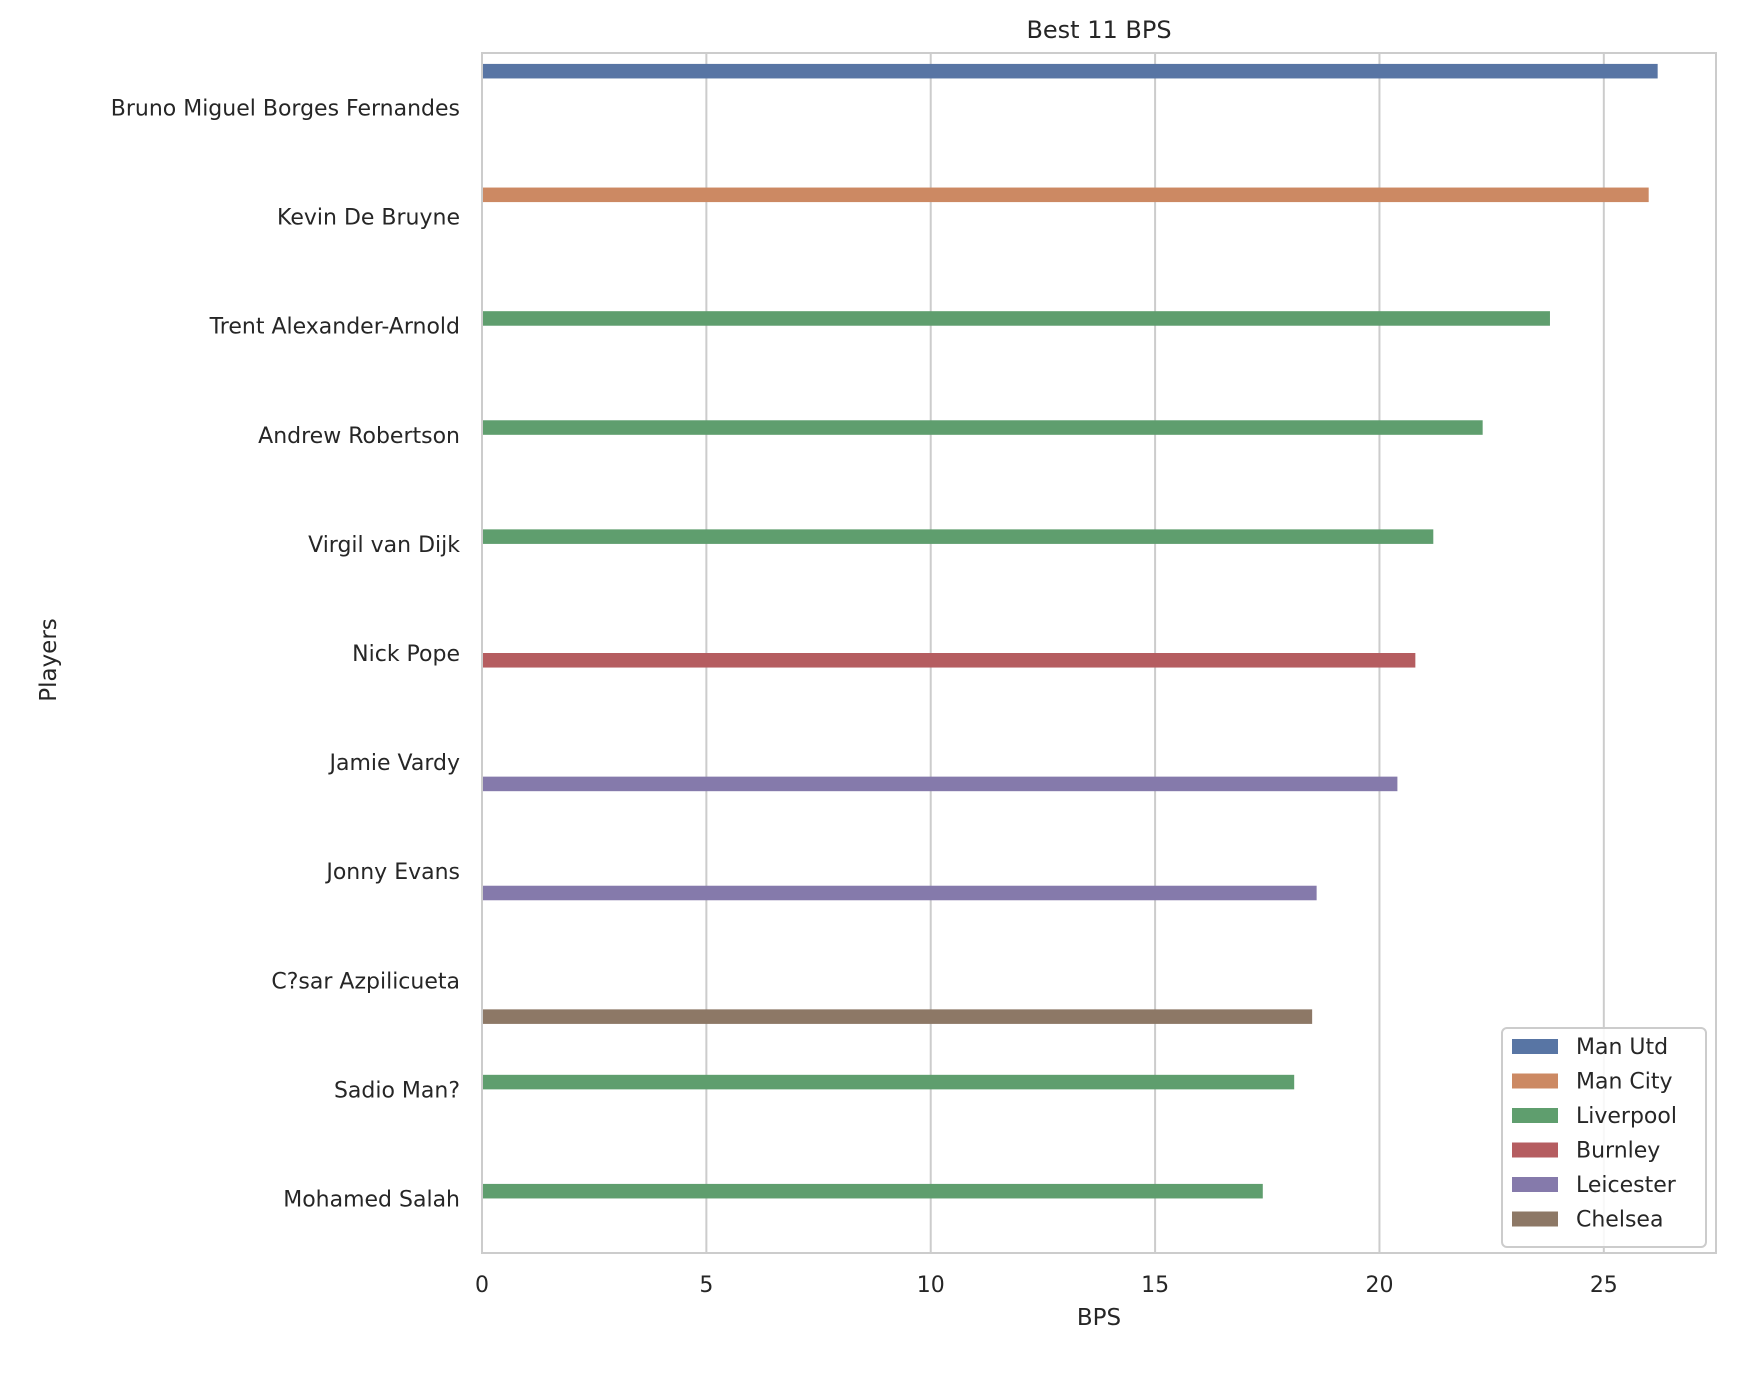 This screenshot has width=1760, height=1376. I want to click on legend-label: Burnley, so click(1618, 1151).